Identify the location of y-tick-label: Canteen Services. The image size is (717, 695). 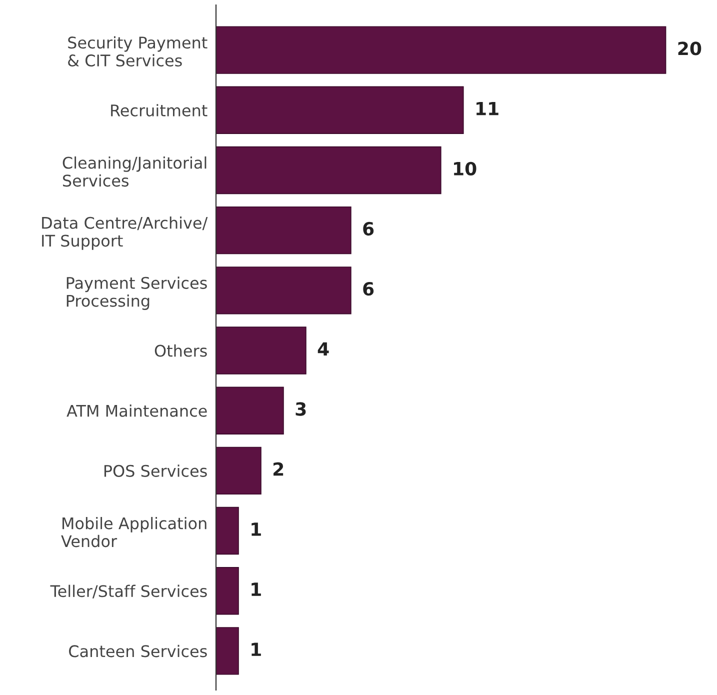
(138, 651).